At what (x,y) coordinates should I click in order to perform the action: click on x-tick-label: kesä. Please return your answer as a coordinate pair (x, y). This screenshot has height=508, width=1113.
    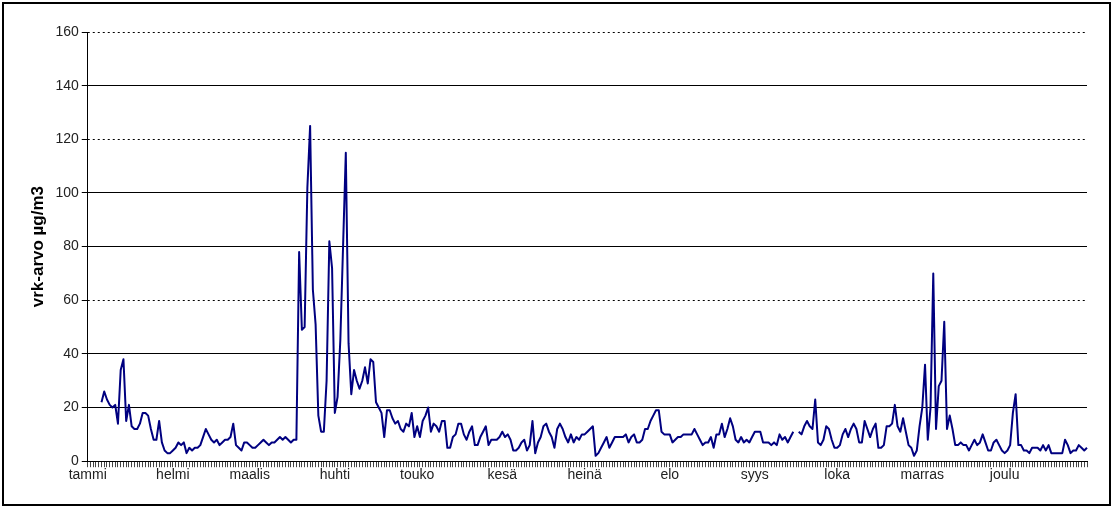
    Looking at the image, I should click on (502, 474).